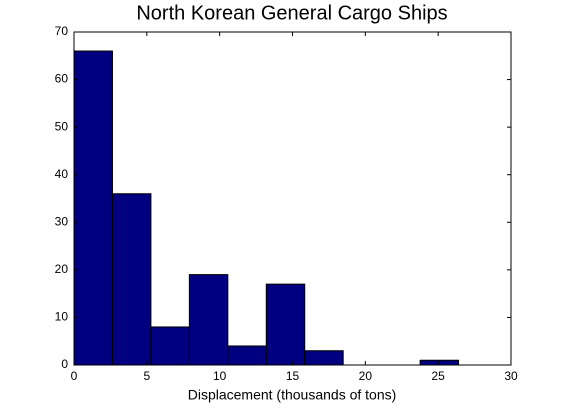 Image resolution: width=563 pixels, height=410 pixels. Describe the element at coordinates (62, 79) in the screenshot. I see `y-tick-label: 60` at that location.